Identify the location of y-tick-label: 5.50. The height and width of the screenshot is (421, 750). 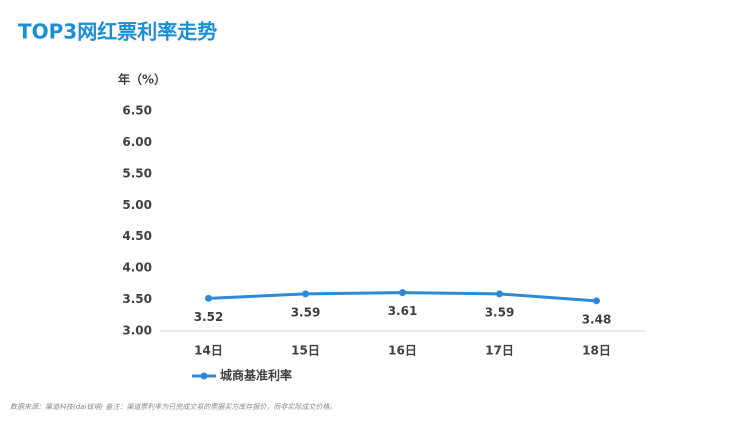
(137, 173).